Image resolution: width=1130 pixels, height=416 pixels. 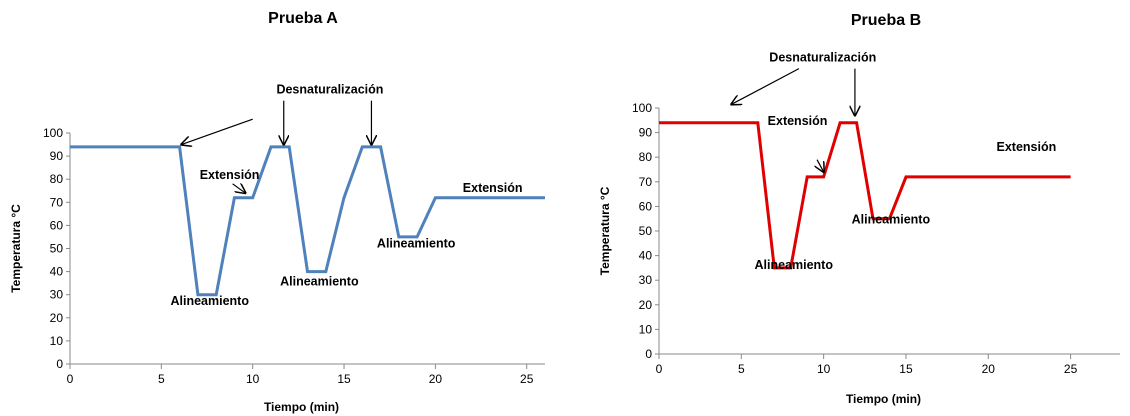 What do you see at coordinates (303, 18) in the screenshot?
I see `chart-title: Prueba A` at bounding box center [303, 18].